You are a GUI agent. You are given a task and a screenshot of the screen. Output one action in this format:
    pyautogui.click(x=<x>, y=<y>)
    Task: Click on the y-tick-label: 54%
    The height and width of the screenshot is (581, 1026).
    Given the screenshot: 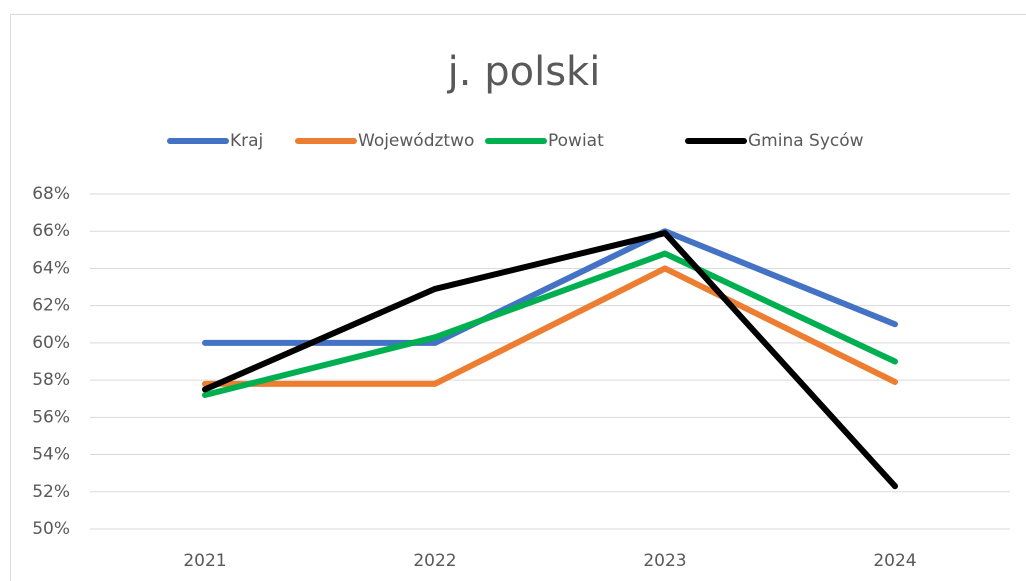 What is the action you would take?
    pyautogui.click(x=51, y=455)
    